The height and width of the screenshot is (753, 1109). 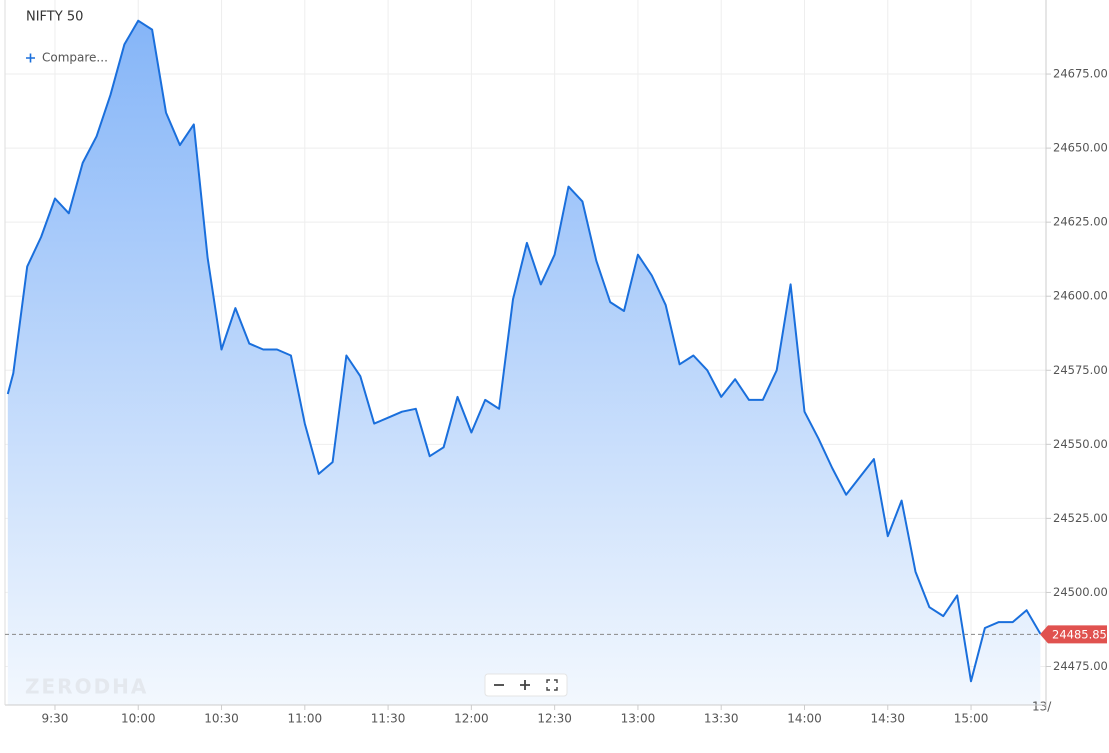 I want to click on plus-icon, so click(x=30, y=58).